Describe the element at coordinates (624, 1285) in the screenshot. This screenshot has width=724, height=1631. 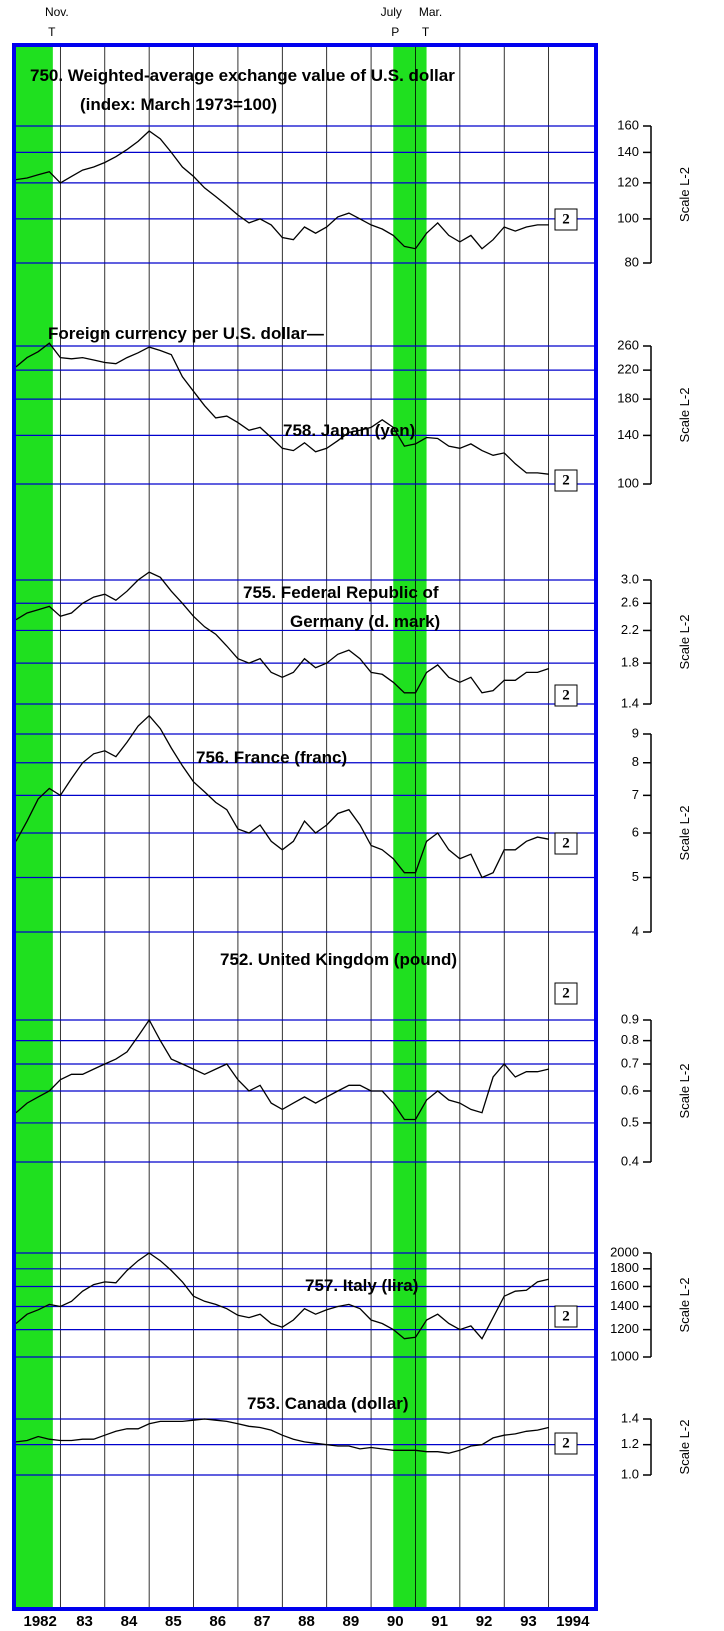
I see `y-tick-label: 1600` at that location.